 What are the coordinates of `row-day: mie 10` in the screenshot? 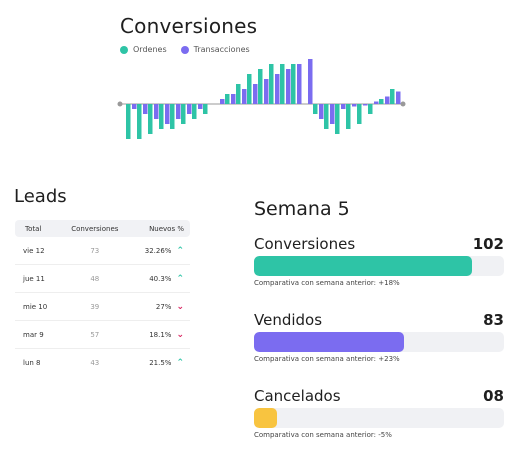 It's located at (37, 306).